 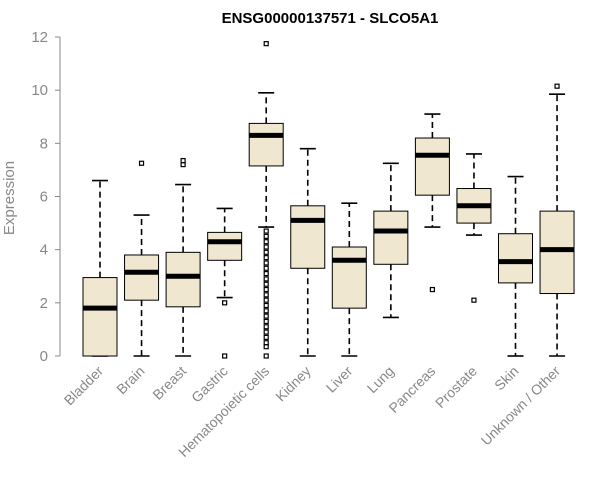 I want to click on y-axis: 0 2 4 6 8 10 12, so click(x=46, y=197).